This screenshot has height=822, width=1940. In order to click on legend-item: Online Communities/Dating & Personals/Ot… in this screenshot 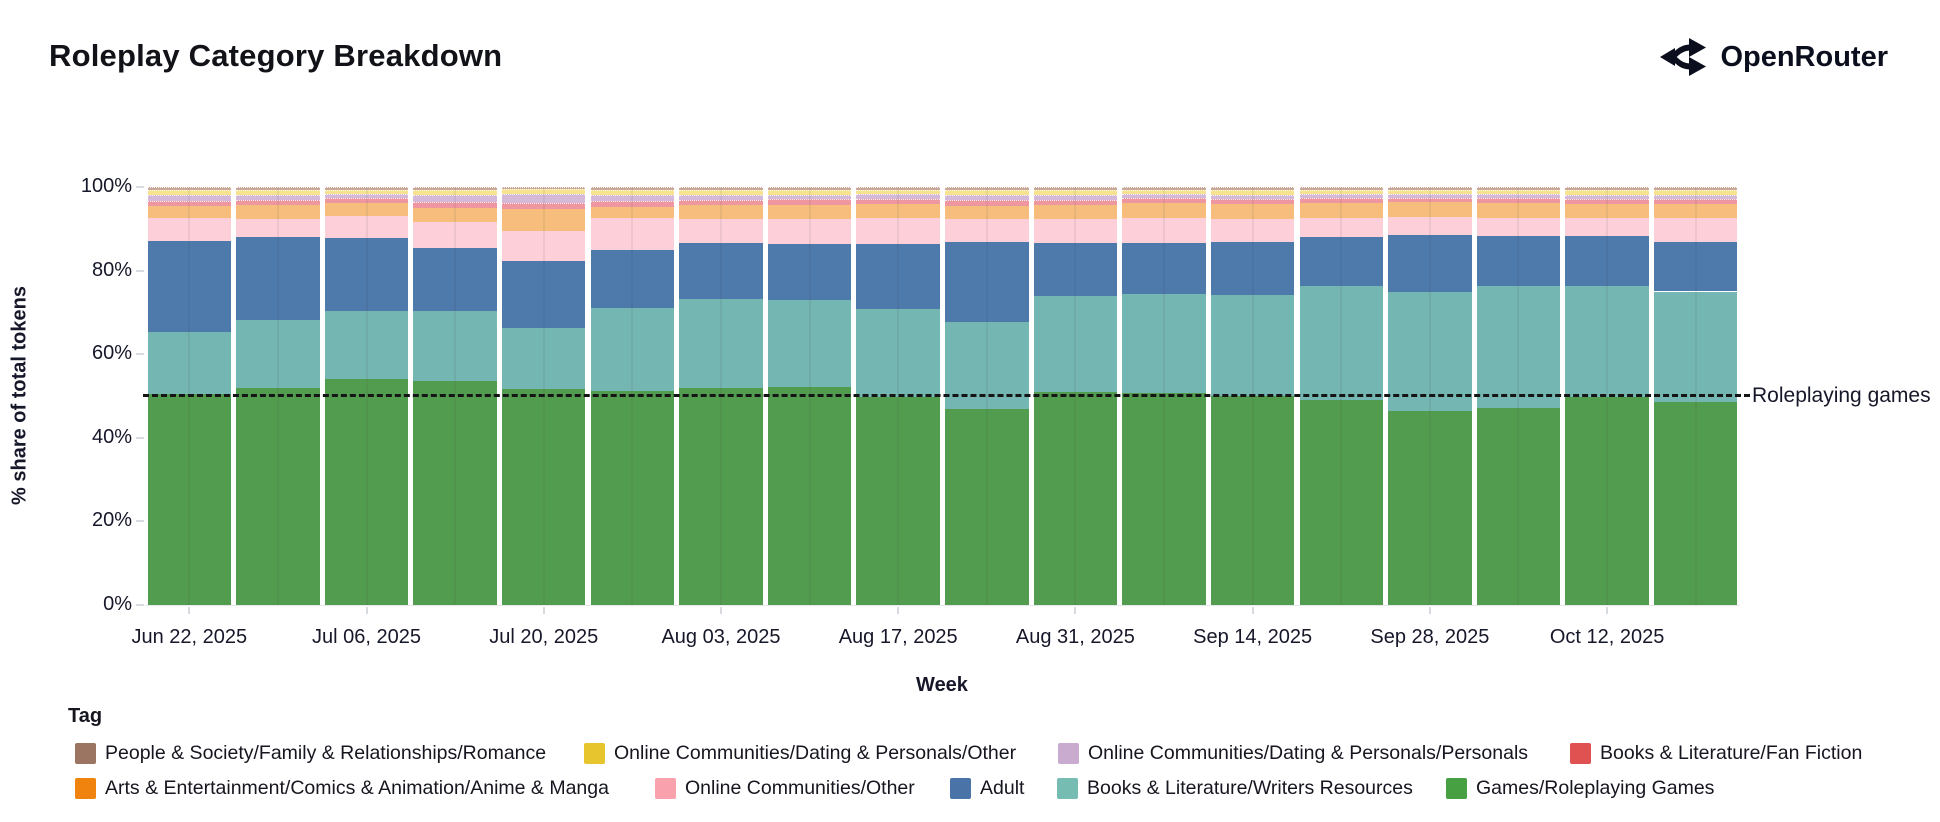, I will do `click(800, 753)`.